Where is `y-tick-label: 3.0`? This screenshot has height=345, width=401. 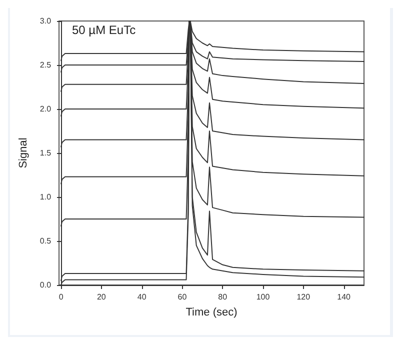
y-tick-label: 3.0 is located at coordinates (46, 21).